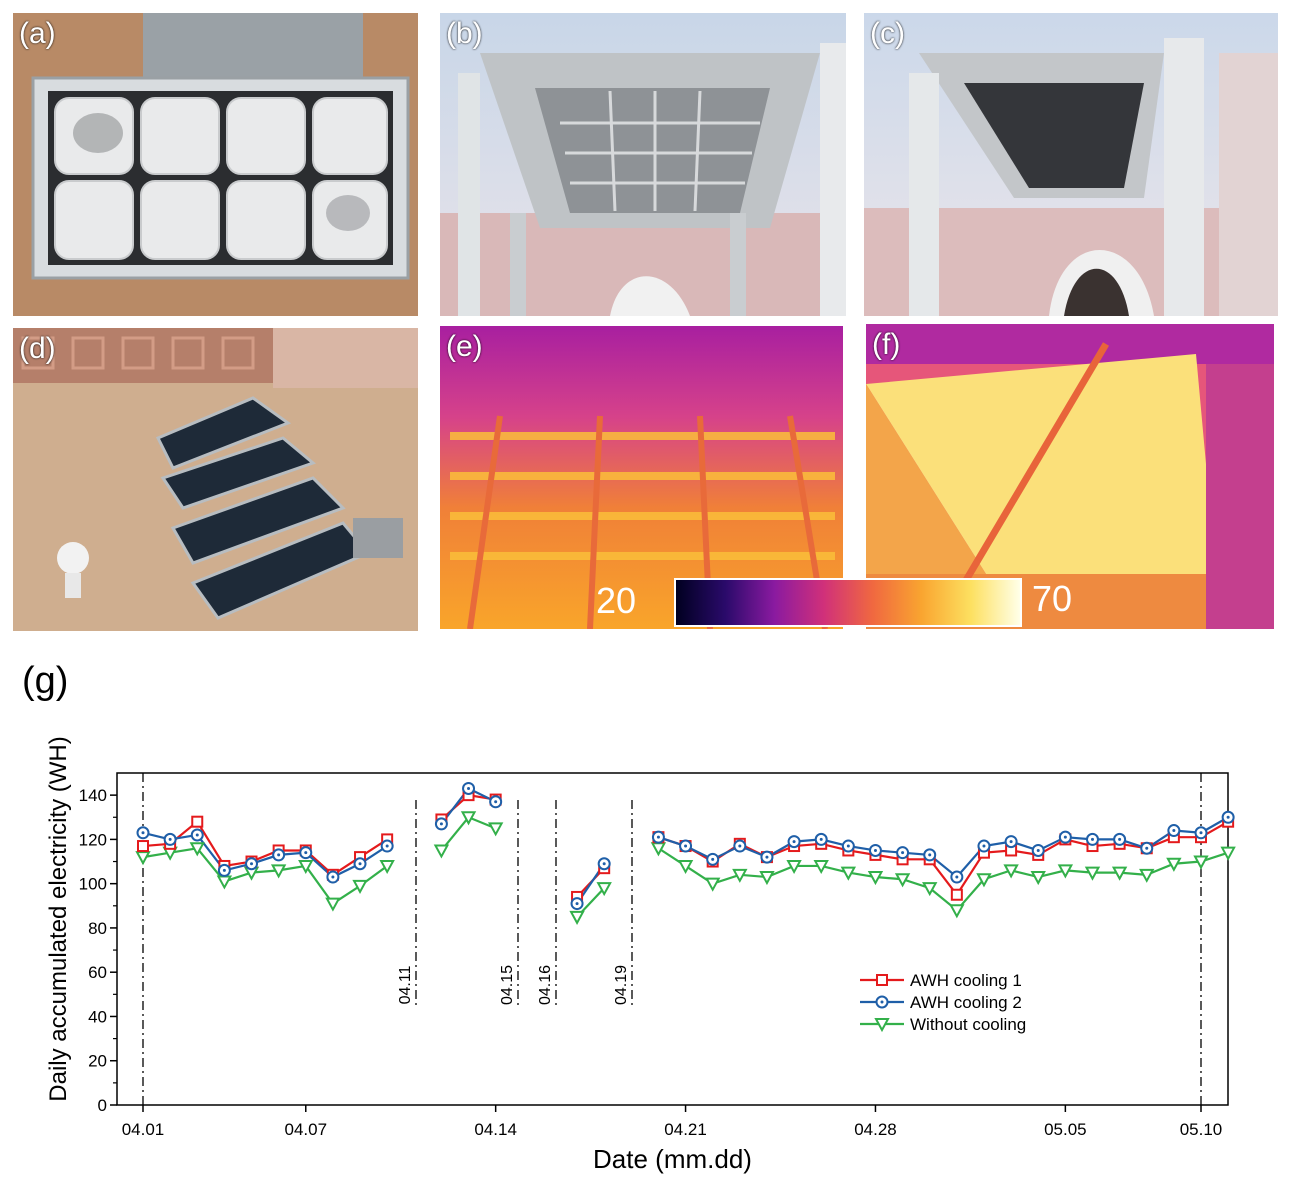 This screenshot has height=1182, width=1290. Describe the element at coordinates (685, 1129) in the screenshot. I see `x-tick-label: 04.21` at that location.